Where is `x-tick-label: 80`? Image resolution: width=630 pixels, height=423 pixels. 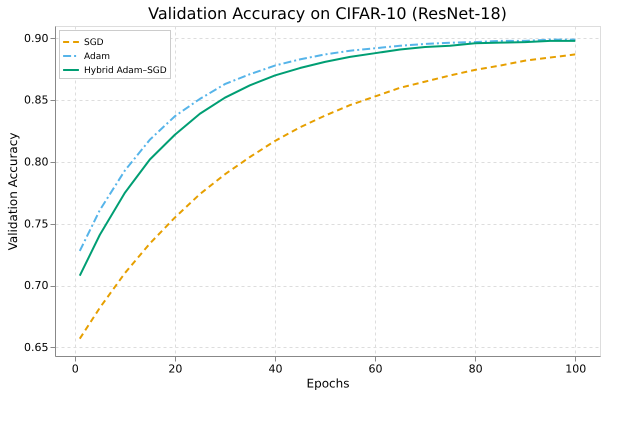
x-tick-label: 80 is located at coordinates (475, 369).